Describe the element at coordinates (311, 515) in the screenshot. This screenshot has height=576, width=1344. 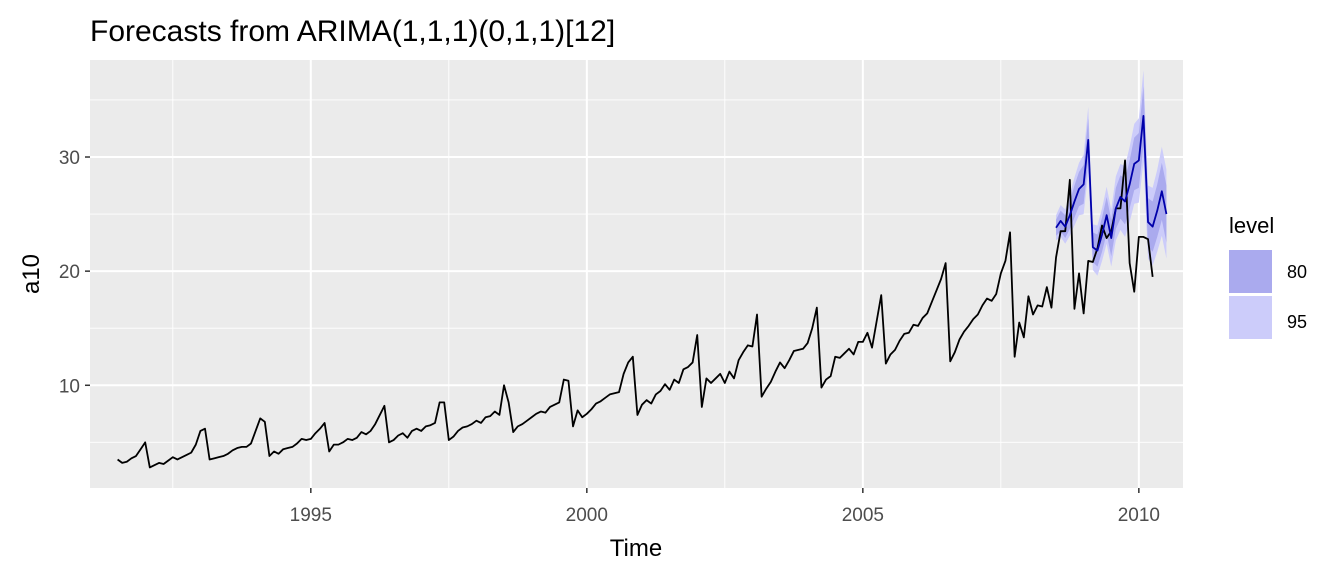
I see `x-tick-label: 1995` at that location.